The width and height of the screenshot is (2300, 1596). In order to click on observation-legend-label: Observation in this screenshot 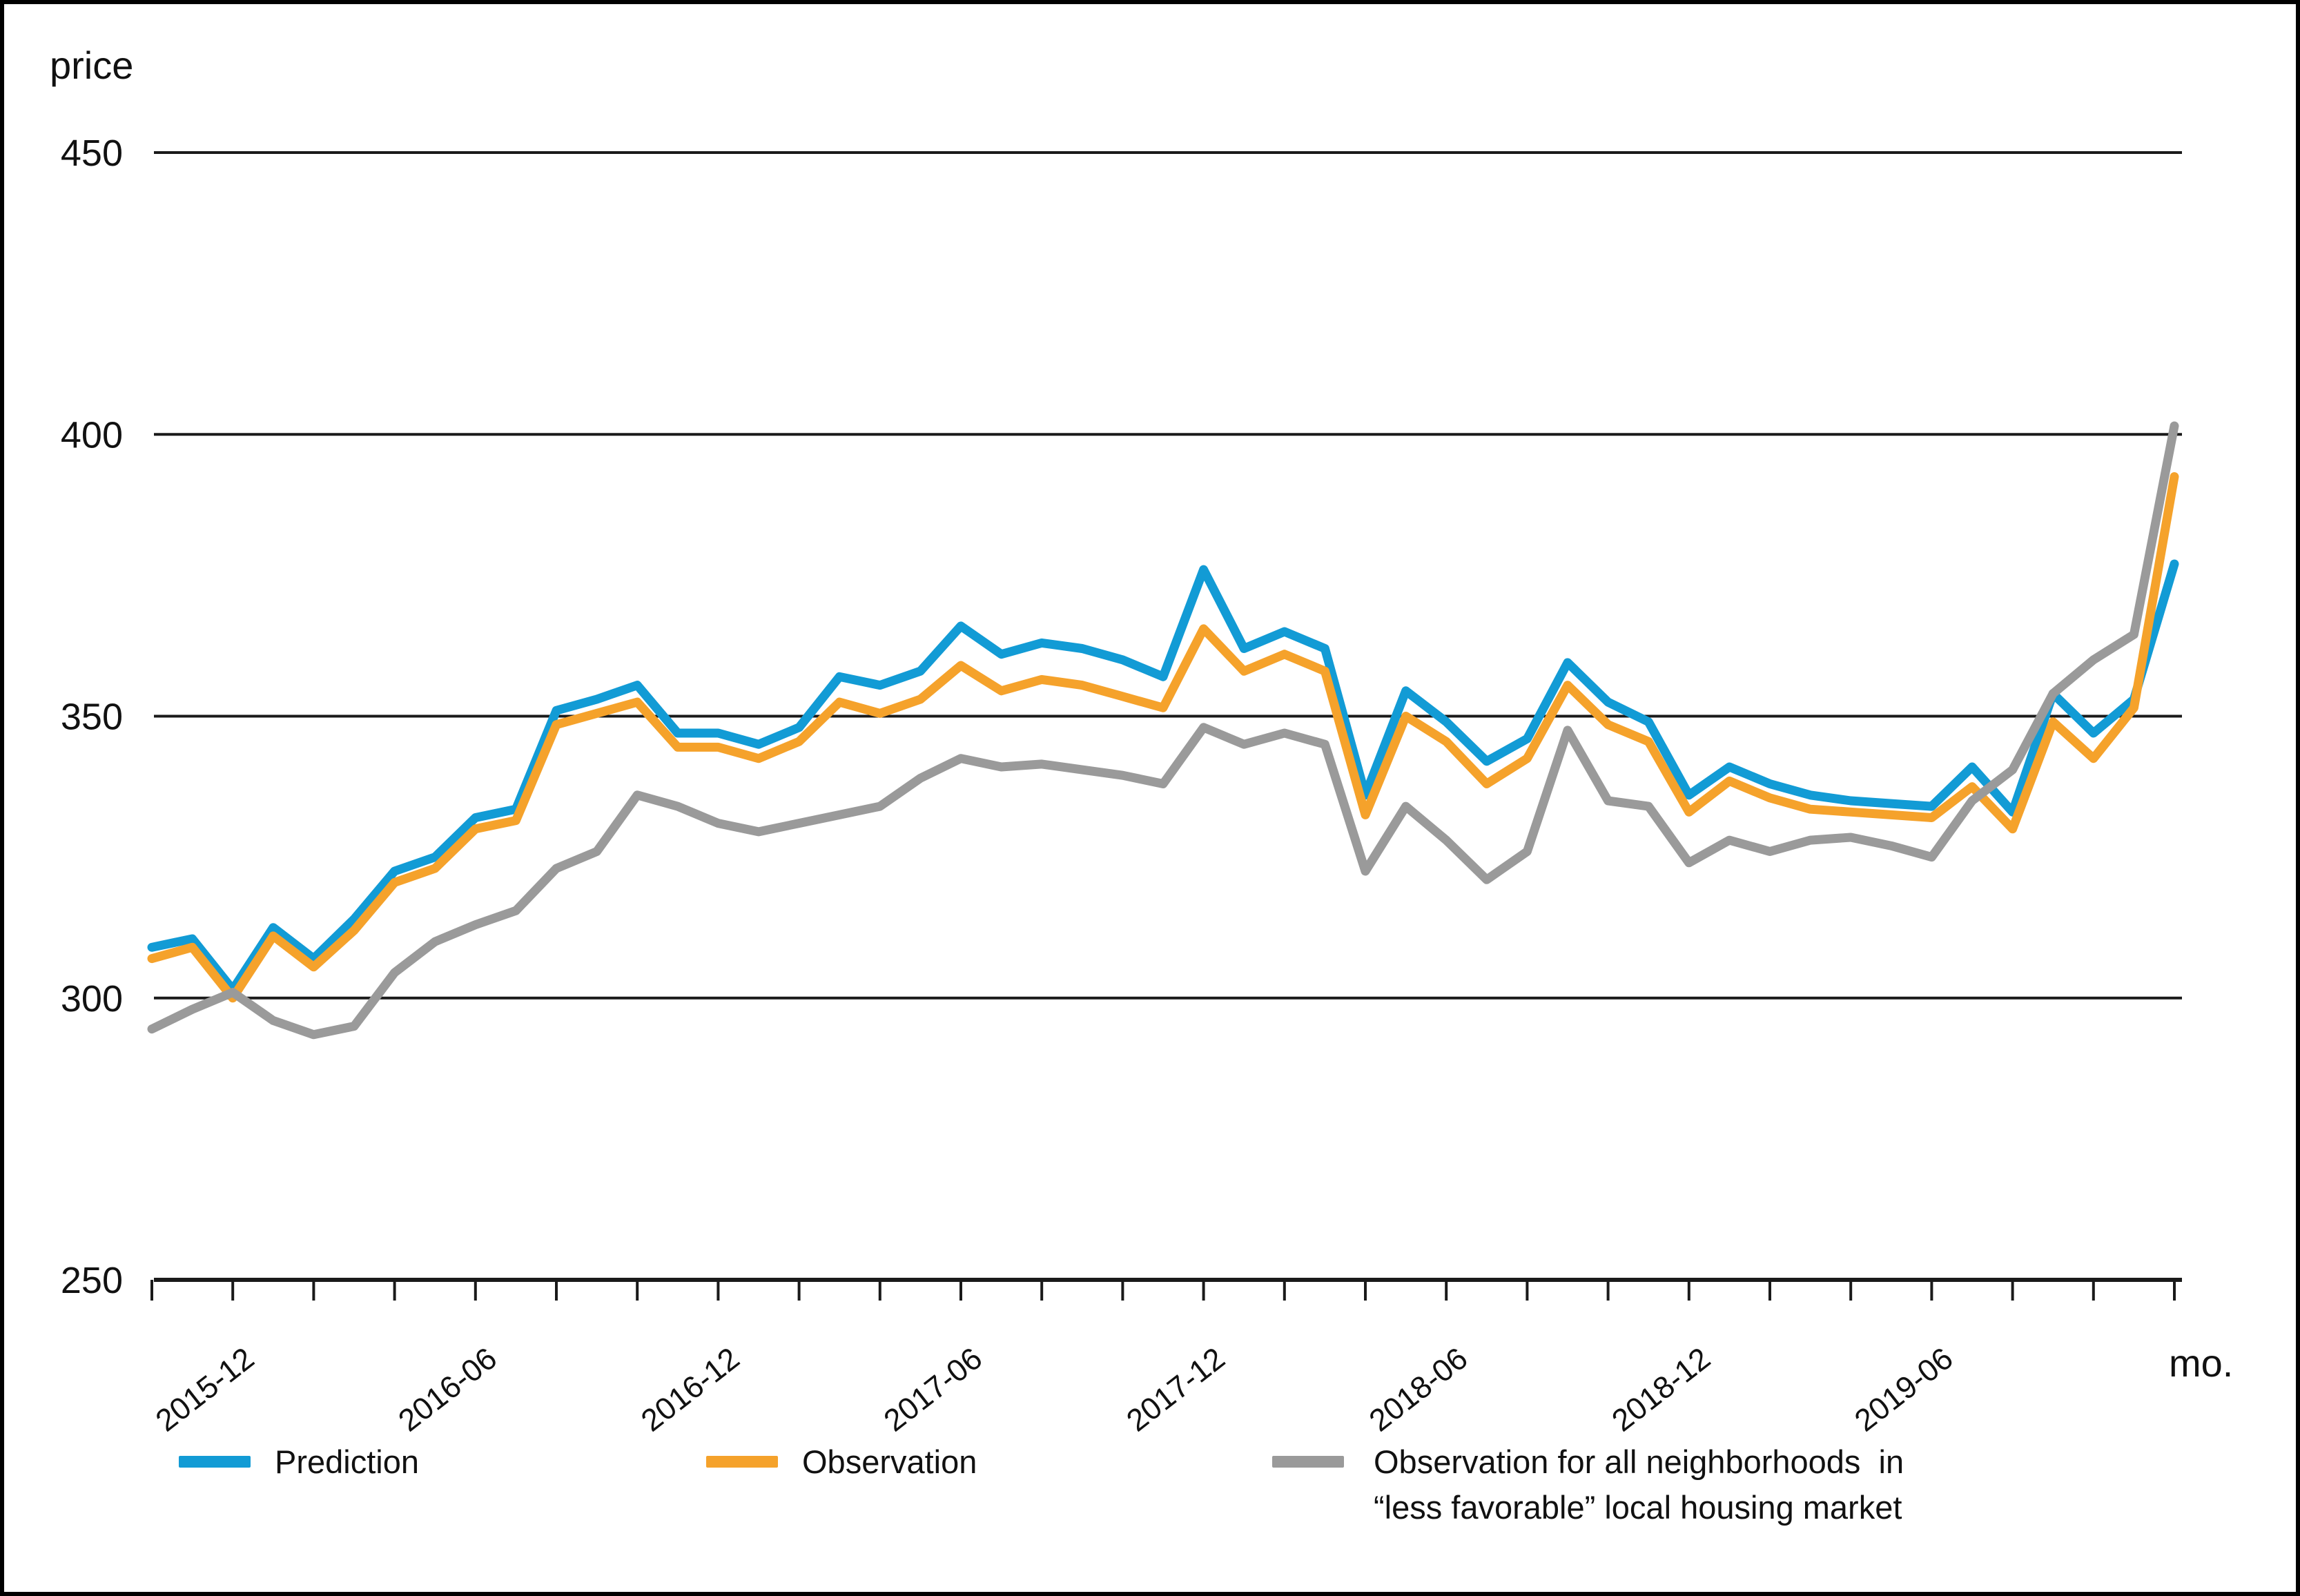, I will do `click(889, 1461)`.